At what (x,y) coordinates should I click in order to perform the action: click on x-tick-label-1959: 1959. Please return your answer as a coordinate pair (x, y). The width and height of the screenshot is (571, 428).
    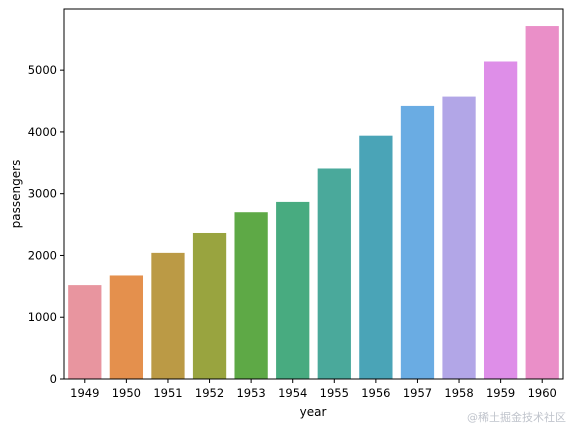
    Looking at the image, I should click on (500, 393).